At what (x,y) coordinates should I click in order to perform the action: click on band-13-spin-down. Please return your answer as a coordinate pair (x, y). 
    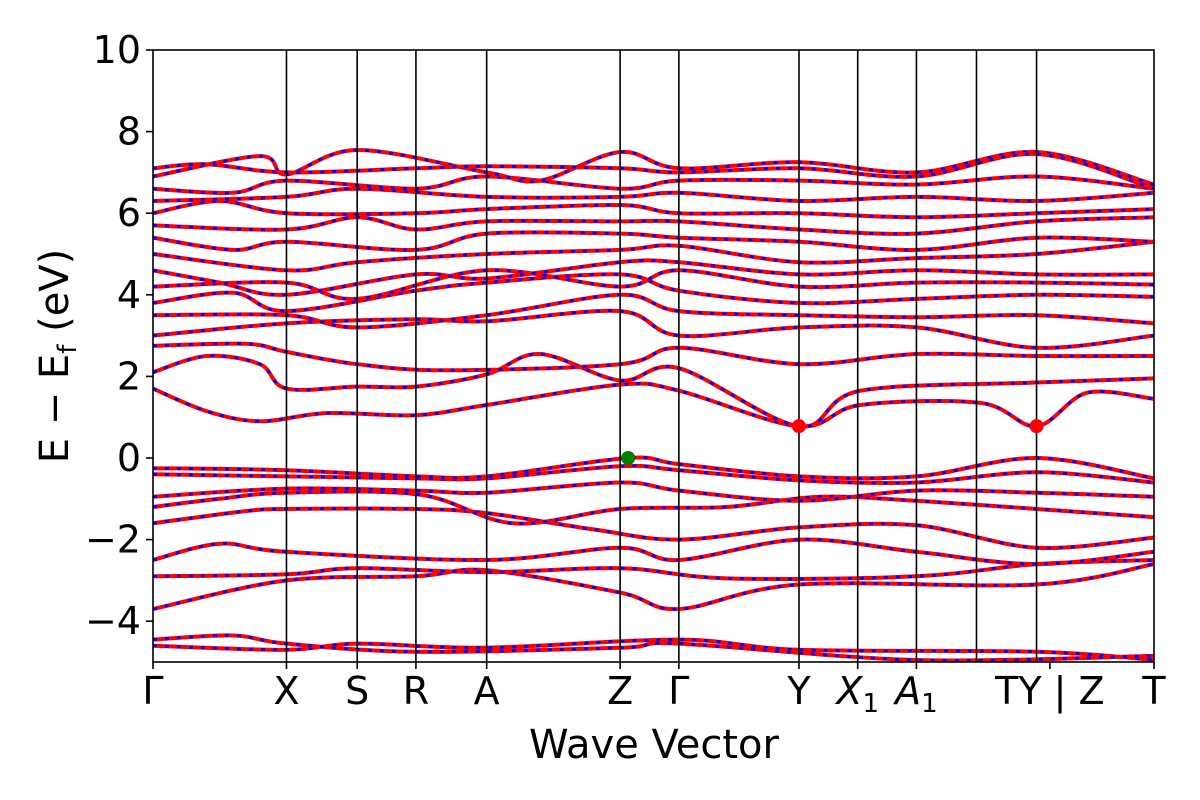
    Looking at the image, I should click on (653, 329).